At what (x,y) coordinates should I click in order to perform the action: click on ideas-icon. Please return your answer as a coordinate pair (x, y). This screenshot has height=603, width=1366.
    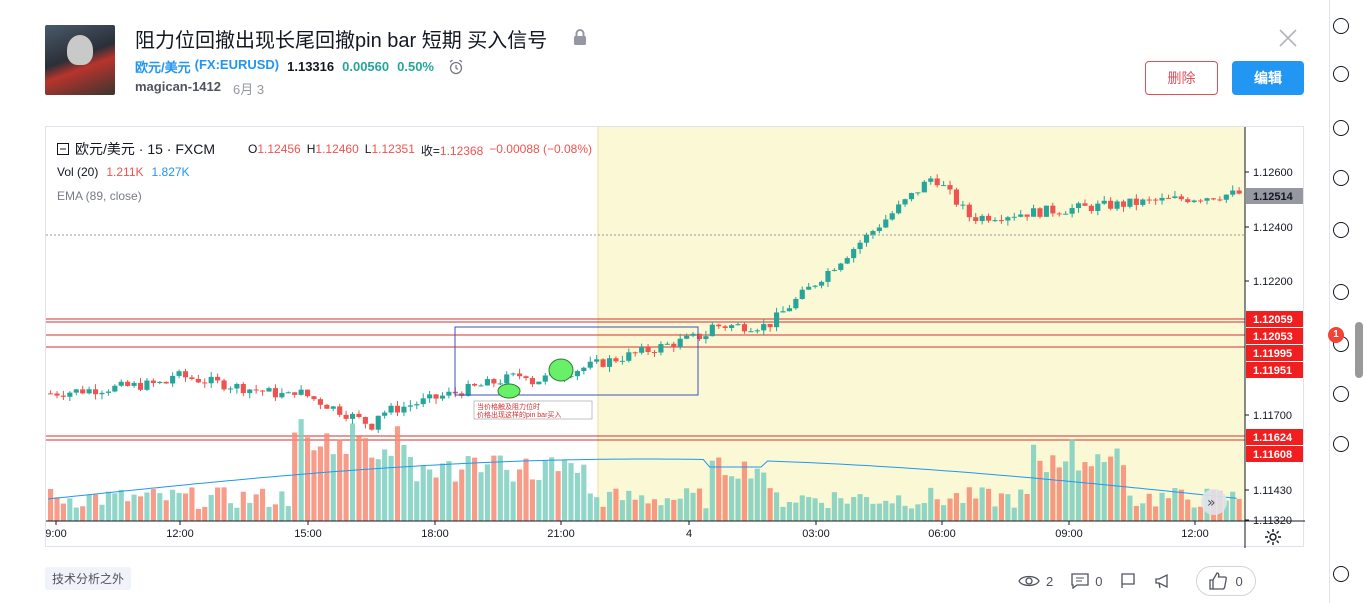
    Looking at the image, I should click on (1341, 128).